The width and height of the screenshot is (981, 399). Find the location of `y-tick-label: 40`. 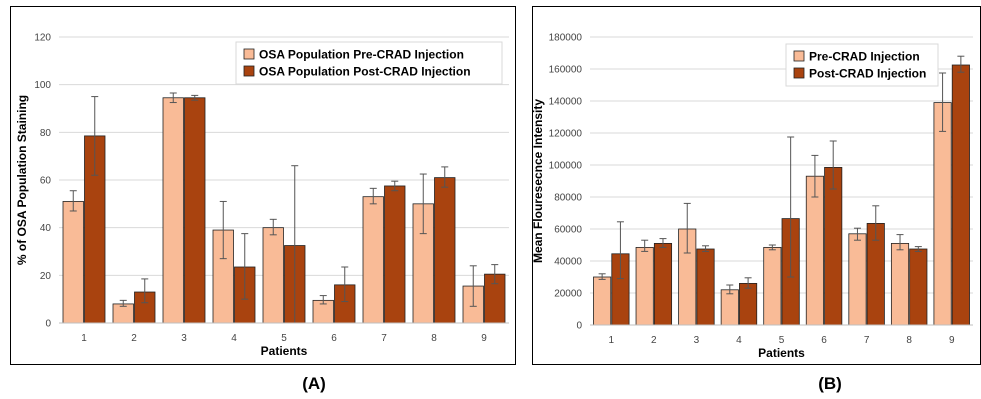

y-tick-label: 40 is located at coordinates (46, 228).